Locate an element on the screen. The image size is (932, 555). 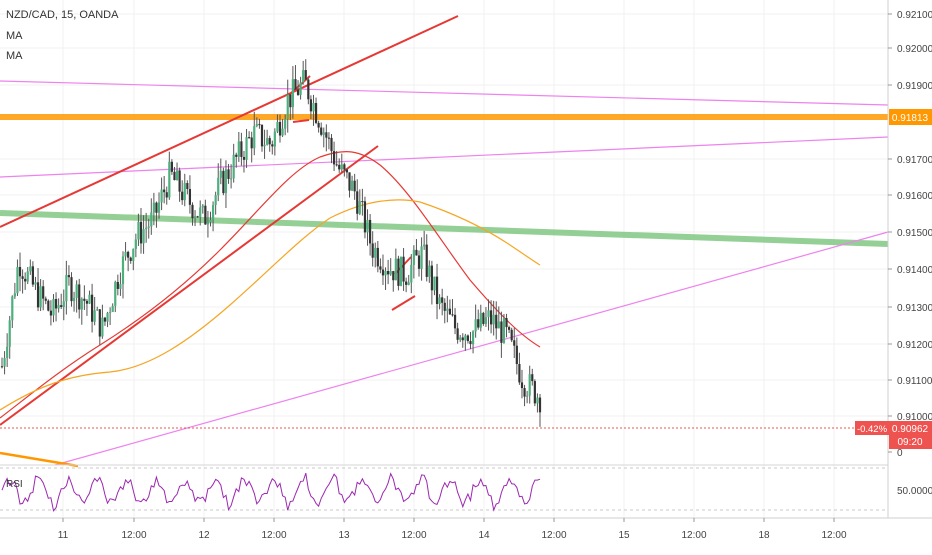
price-tick-label: 0.91700 is located at coordinates (914, 160).